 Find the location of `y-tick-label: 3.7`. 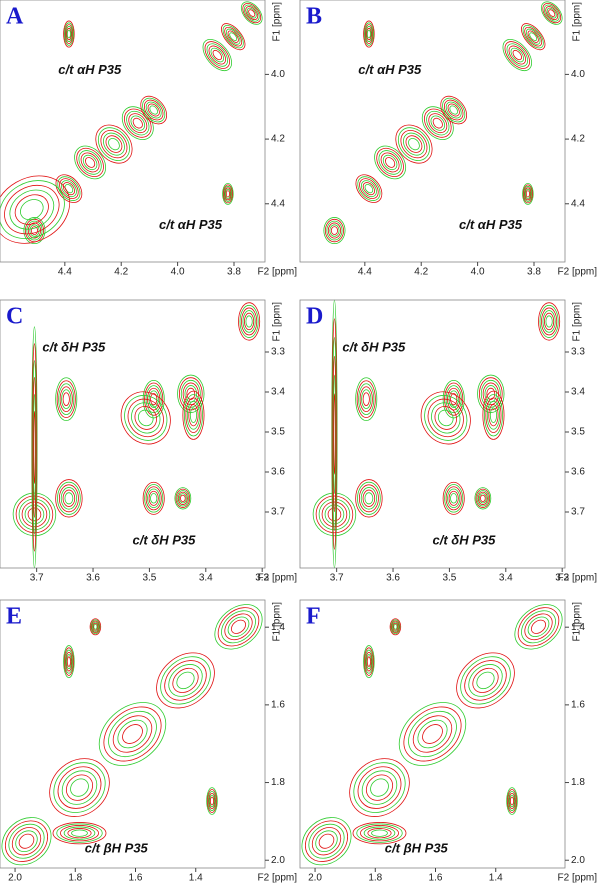

y-tick-label: 3.7 is located at coordinates (578, 512).